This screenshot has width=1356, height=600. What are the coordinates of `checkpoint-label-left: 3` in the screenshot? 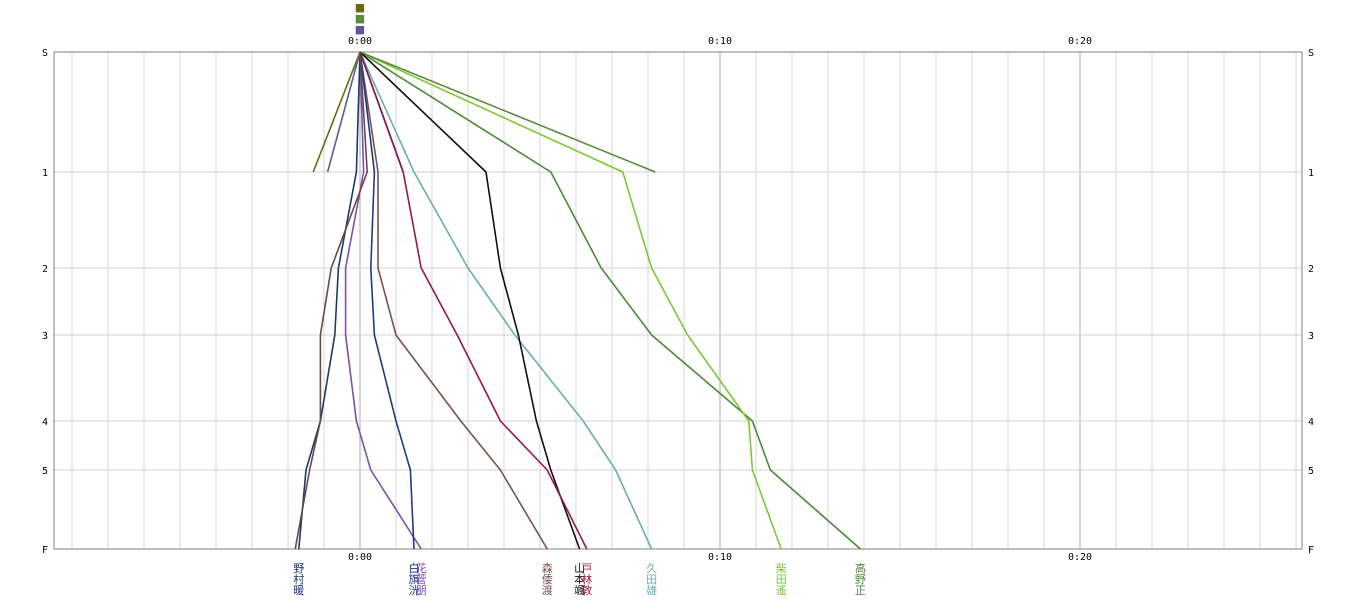 It's located at (45, 336).